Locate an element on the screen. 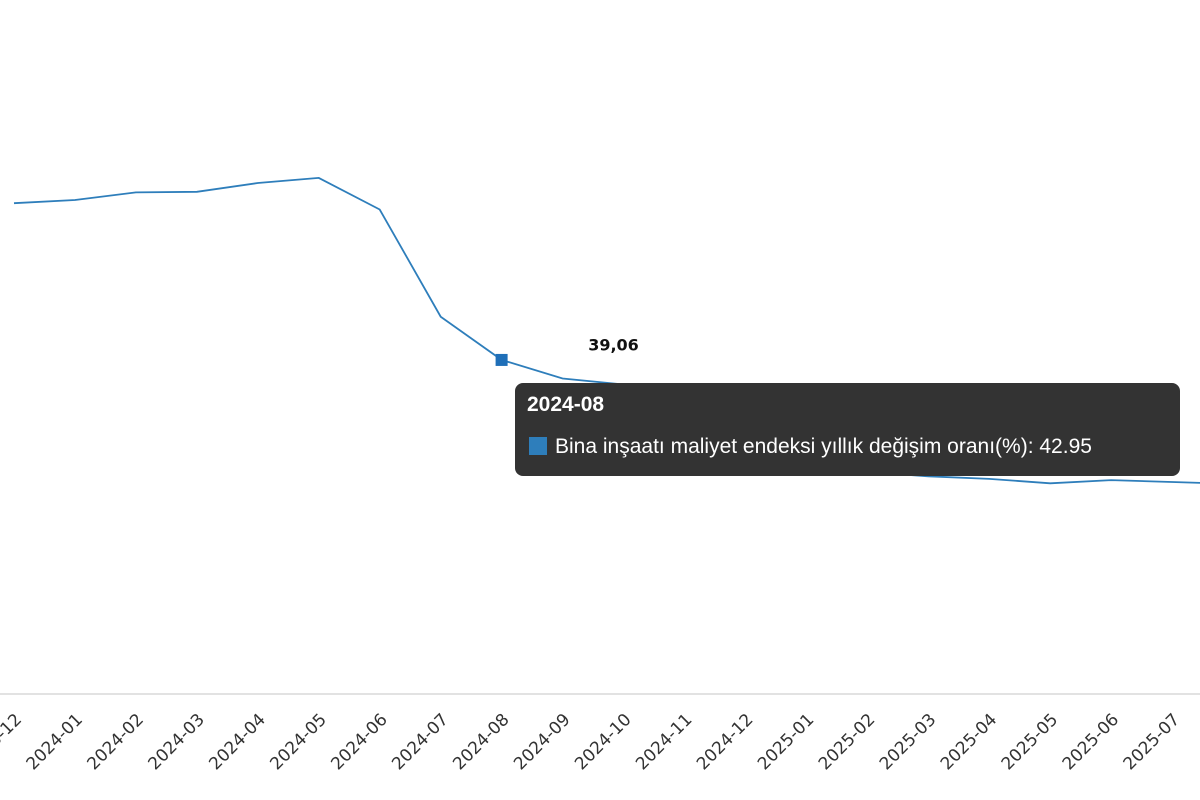  x-tick-label: 2025-06 is located at coordinates (1091, 742).